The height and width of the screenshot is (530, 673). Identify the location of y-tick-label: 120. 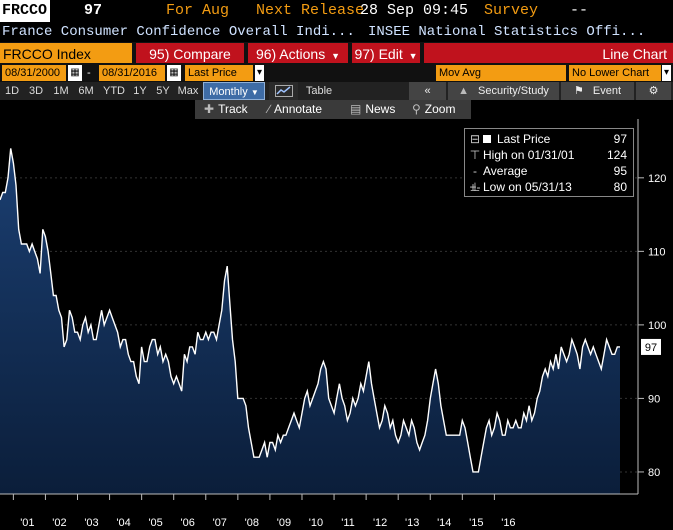
(657, 179).